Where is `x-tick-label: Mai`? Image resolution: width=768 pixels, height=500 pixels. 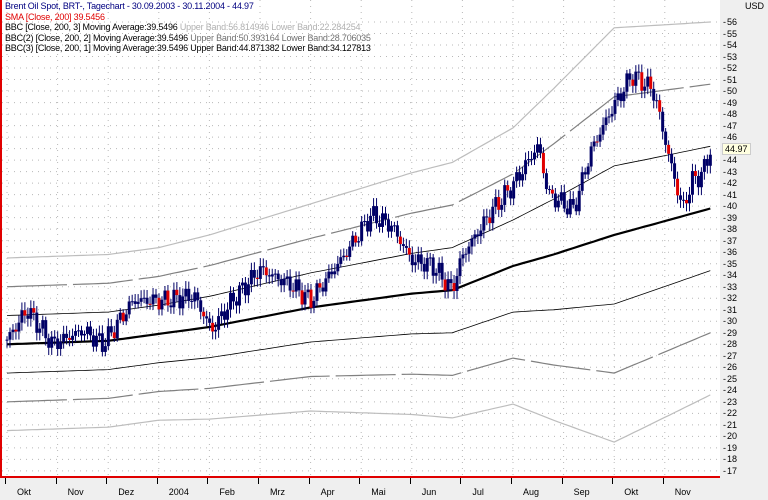 x-tick-label: Mai is located at coordinates (378, 492).